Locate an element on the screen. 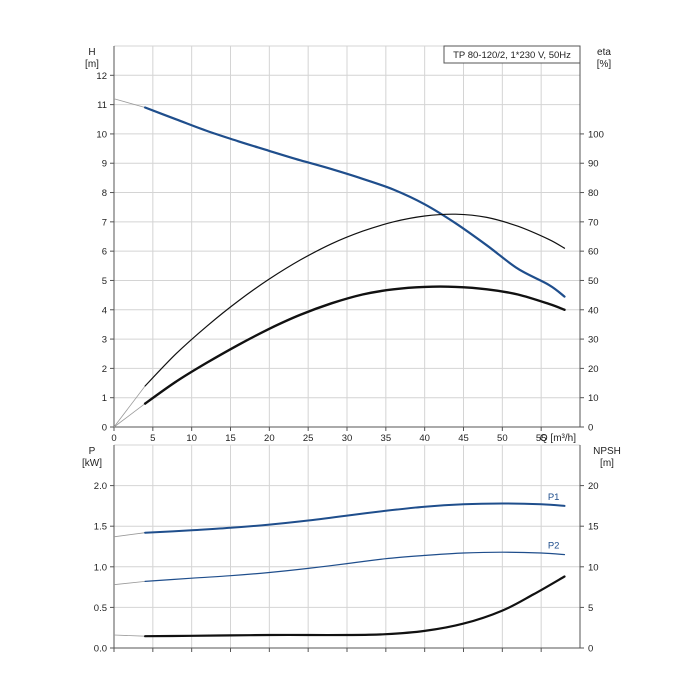 The height and width of the screenshot is (700, 700). x-tick-label: 5 is located at coordinates (152, 438).